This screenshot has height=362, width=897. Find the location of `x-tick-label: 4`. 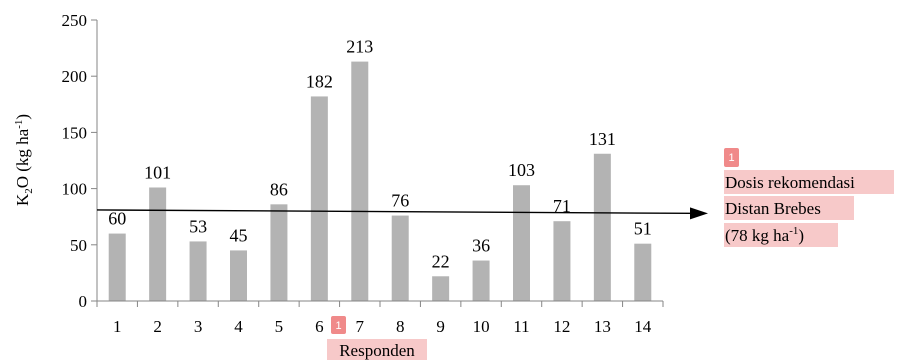

x-tick-label: 4 is located at coordinates (238, 326).